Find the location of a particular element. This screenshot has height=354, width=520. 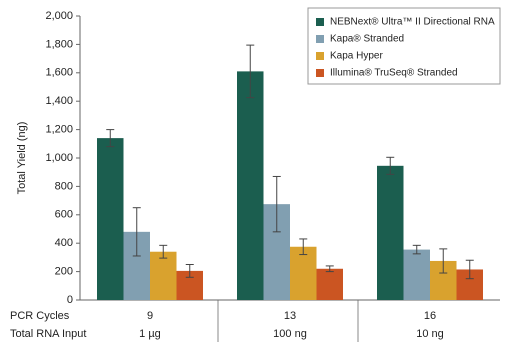

y-tick-label: 1,600 is located at coordinates (59, 73).